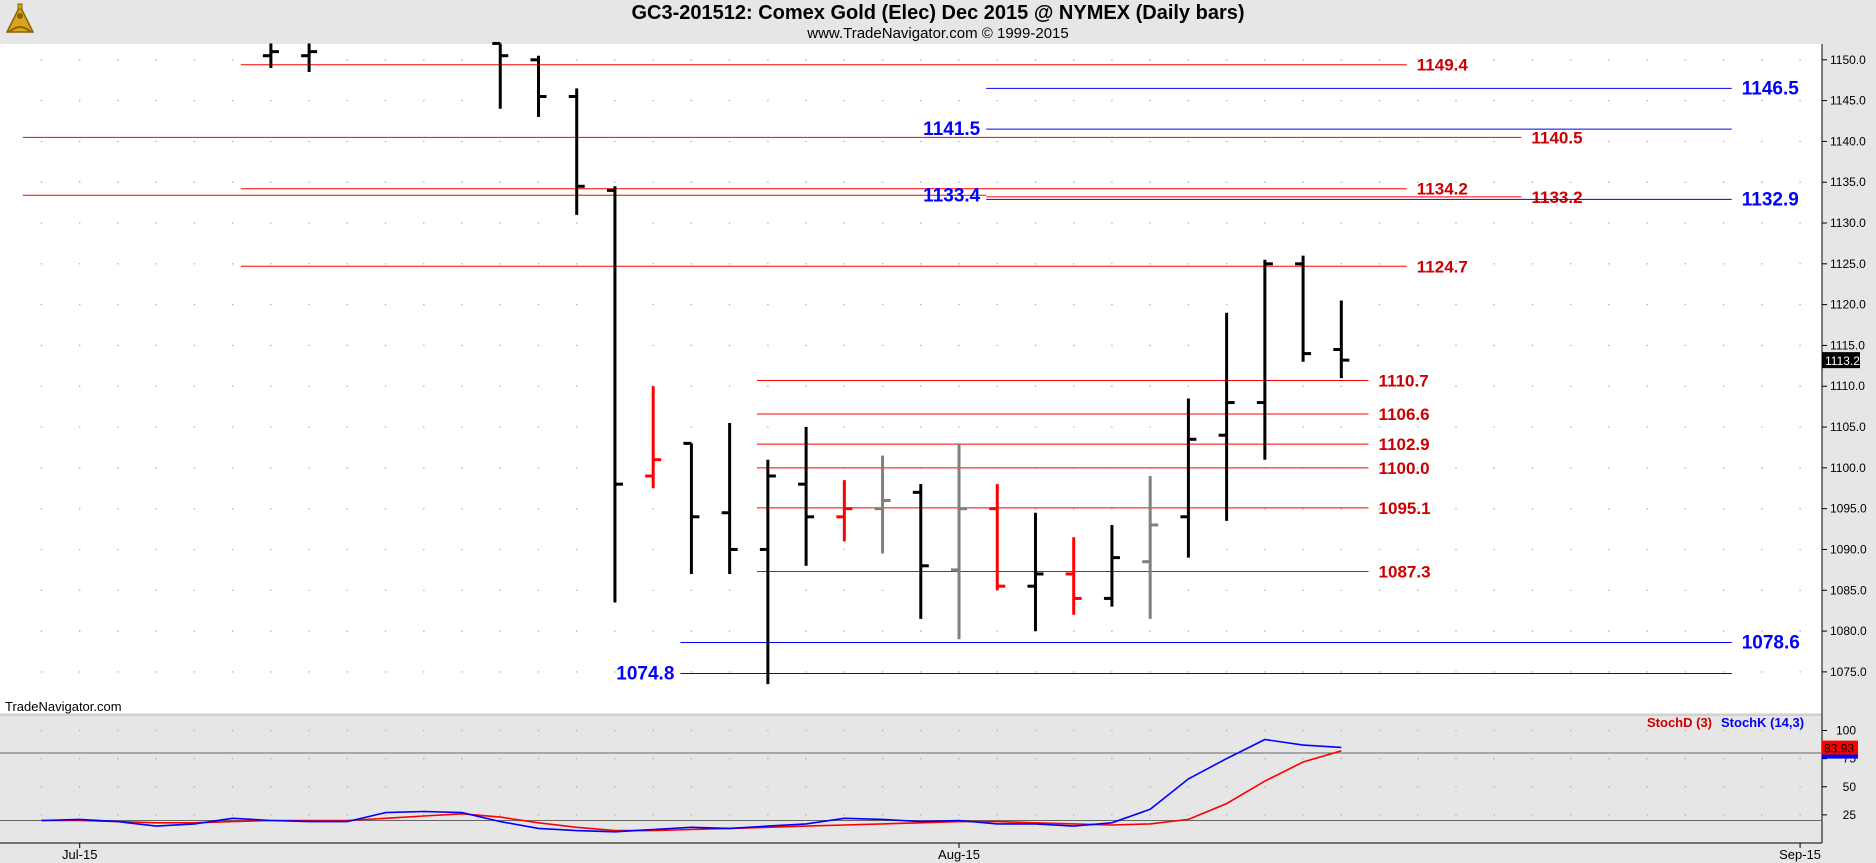 This screenshot has height=863, width=1876. Describe the element at coordinates (1848, 427) in the screenshot. I see `price-tick-label: 1105.0` at that location.